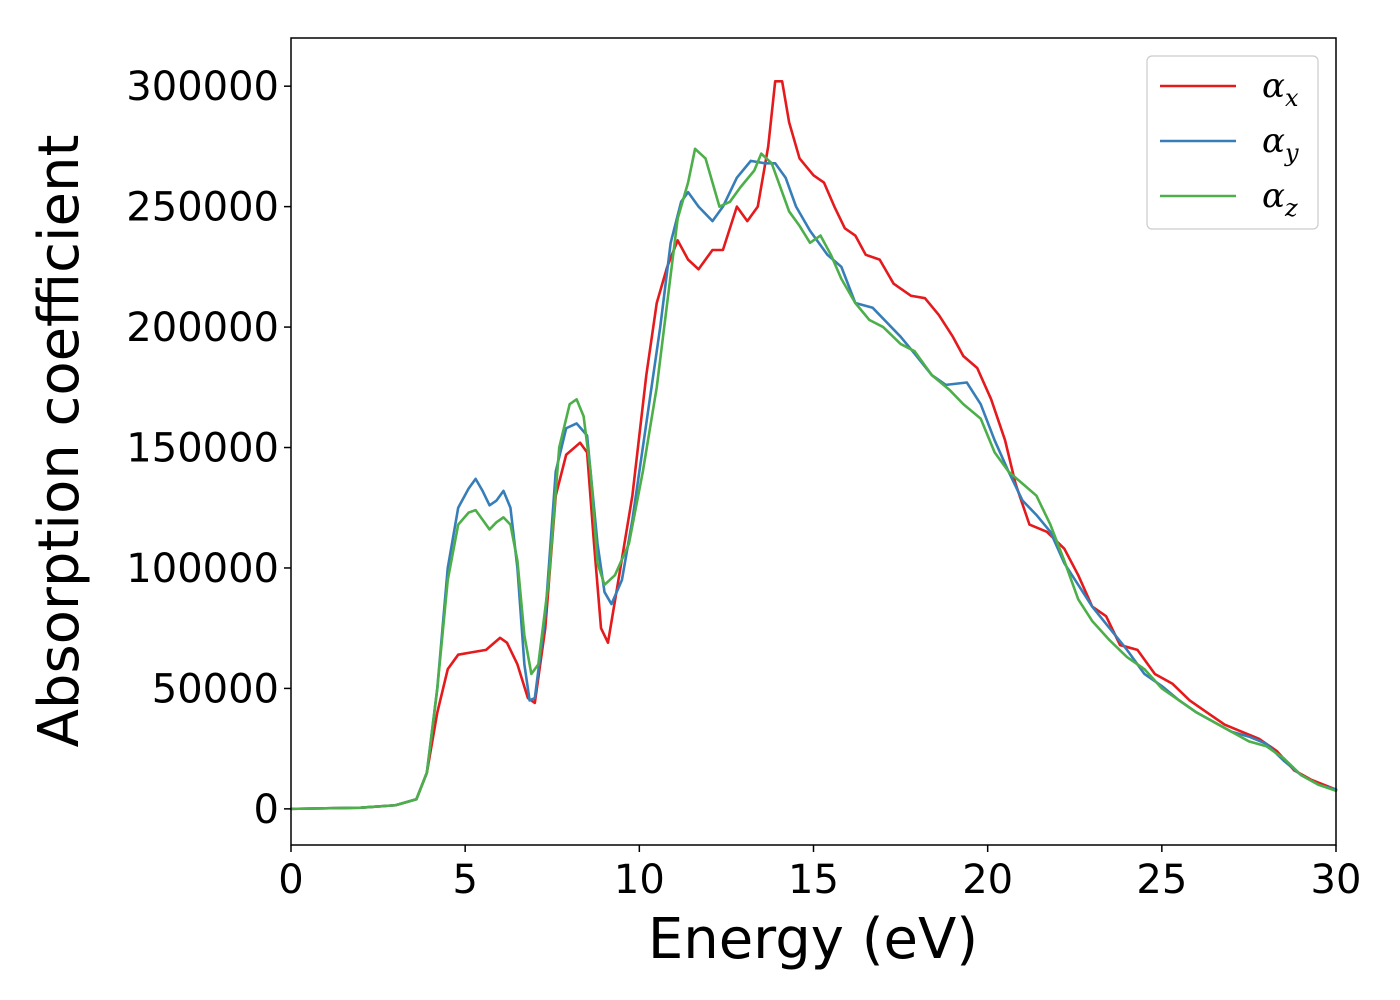  I want to click on y-tick-label: 100000, so click(202, 569).